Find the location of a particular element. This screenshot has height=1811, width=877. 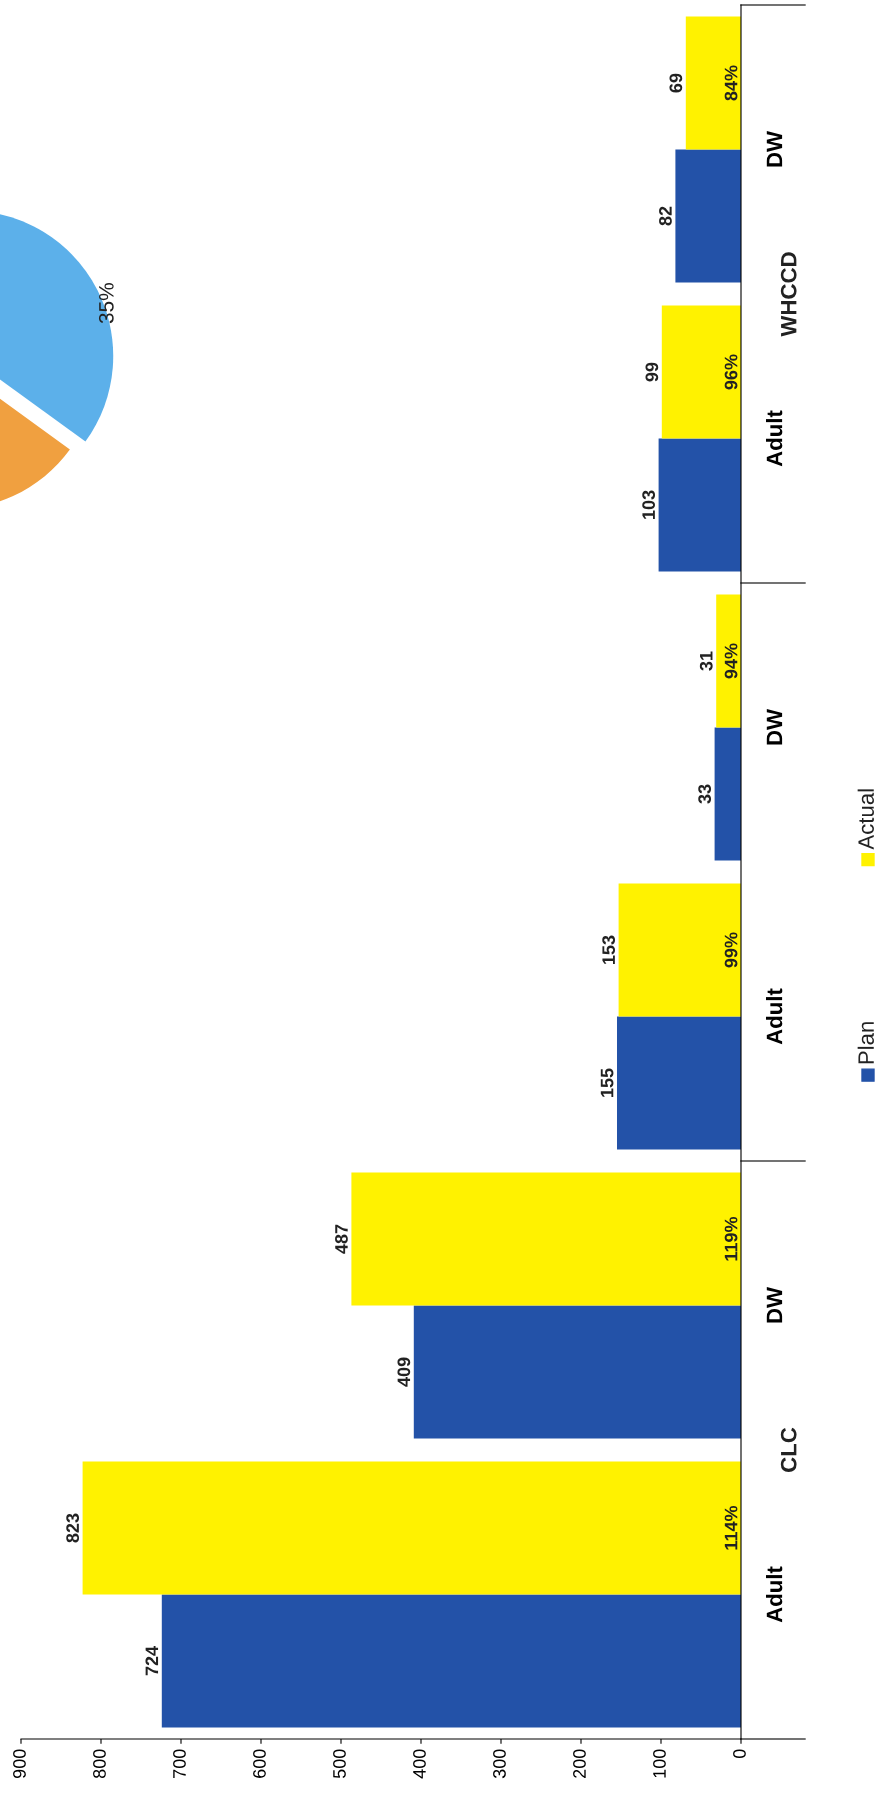

annotation: 94% is located at coordinates (731, 661).